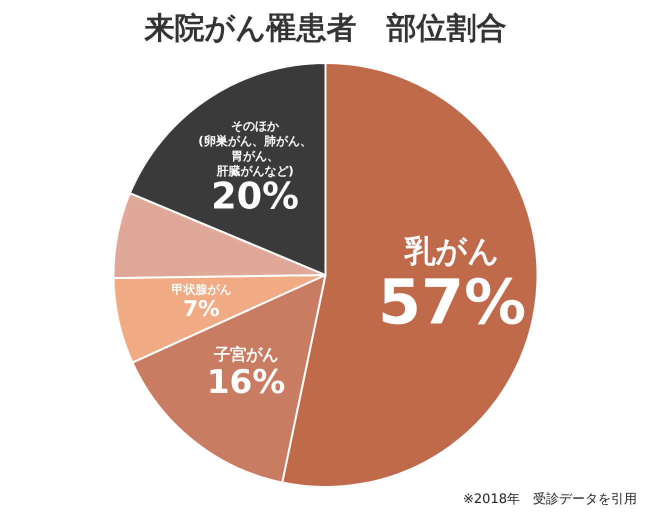 This screenshot has width=651, height=516. I want to click on chart-title: 来院がん罹患者 部位割合, so click(325, 28).